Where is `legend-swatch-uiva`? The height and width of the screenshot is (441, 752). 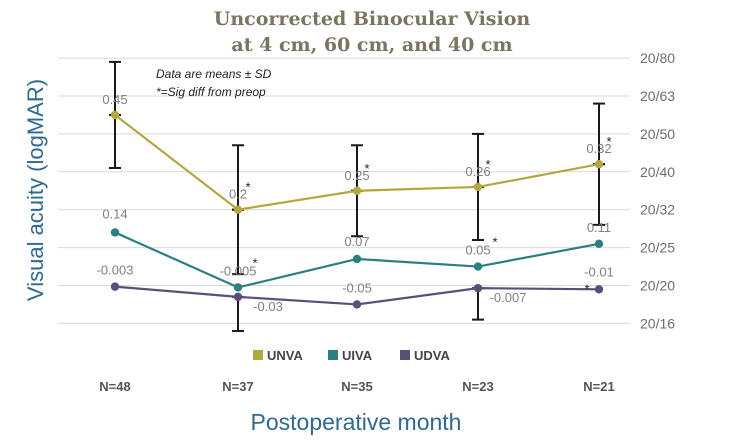 legend-swatch-uiva is located at coordinates (333, 355).